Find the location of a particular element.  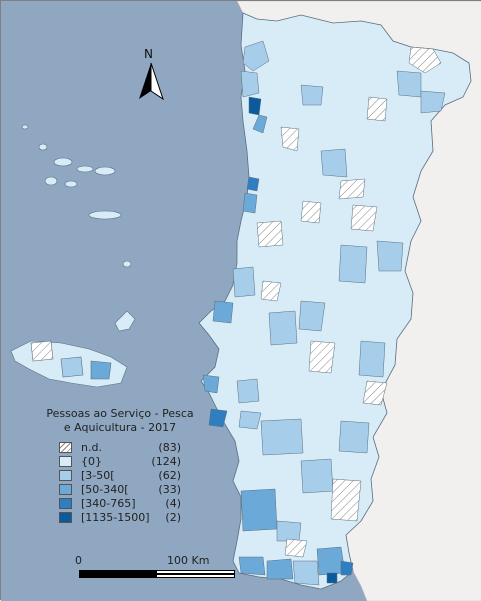

madeira-islands is located at coordinates (73, 349).